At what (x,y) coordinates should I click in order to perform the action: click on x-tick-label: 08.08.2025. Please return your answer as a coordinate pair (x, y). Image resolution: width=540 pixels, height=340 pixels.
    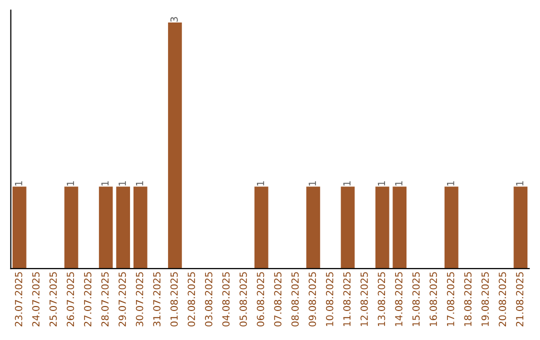
    Looking at the image, I should click on (295, 299).